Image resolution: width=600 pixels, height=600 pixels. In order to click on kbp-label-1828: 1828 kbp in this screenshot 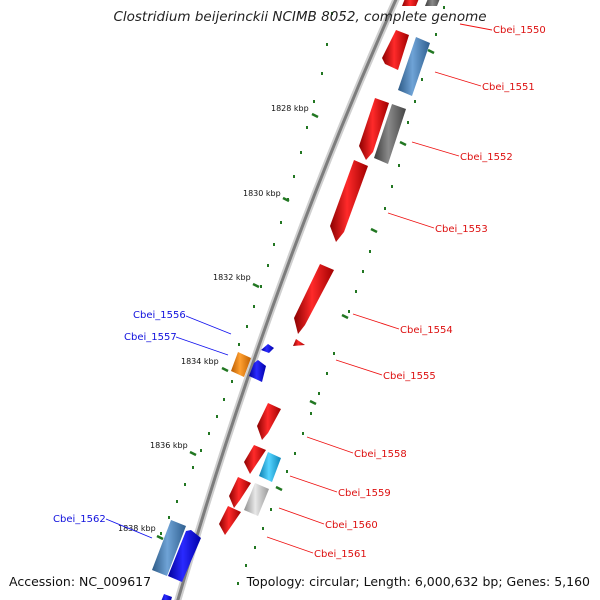, I will do `click(290, 108)`.